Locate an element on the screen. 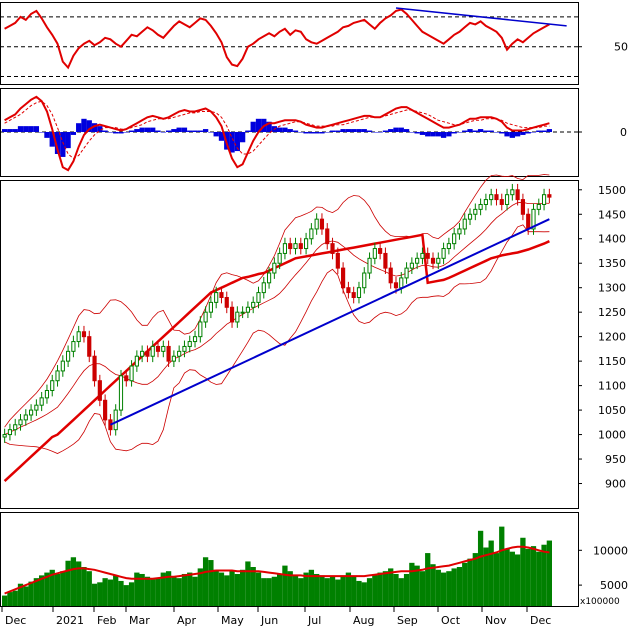 The image size is (630, 632). x-tick-label: Apr is located at coordinates (187, 620).